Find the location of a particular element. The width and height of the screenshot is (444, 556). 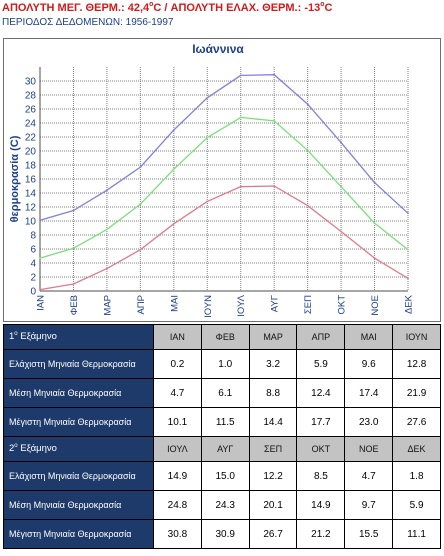

semester-header-row: 1ο Εξάμηνο ΙΑΝ ΦΕΒ ΜΑΡ ΑΠΡ ΜΑΙ ΙΟΥΝ is located at coordinates (222, 337).